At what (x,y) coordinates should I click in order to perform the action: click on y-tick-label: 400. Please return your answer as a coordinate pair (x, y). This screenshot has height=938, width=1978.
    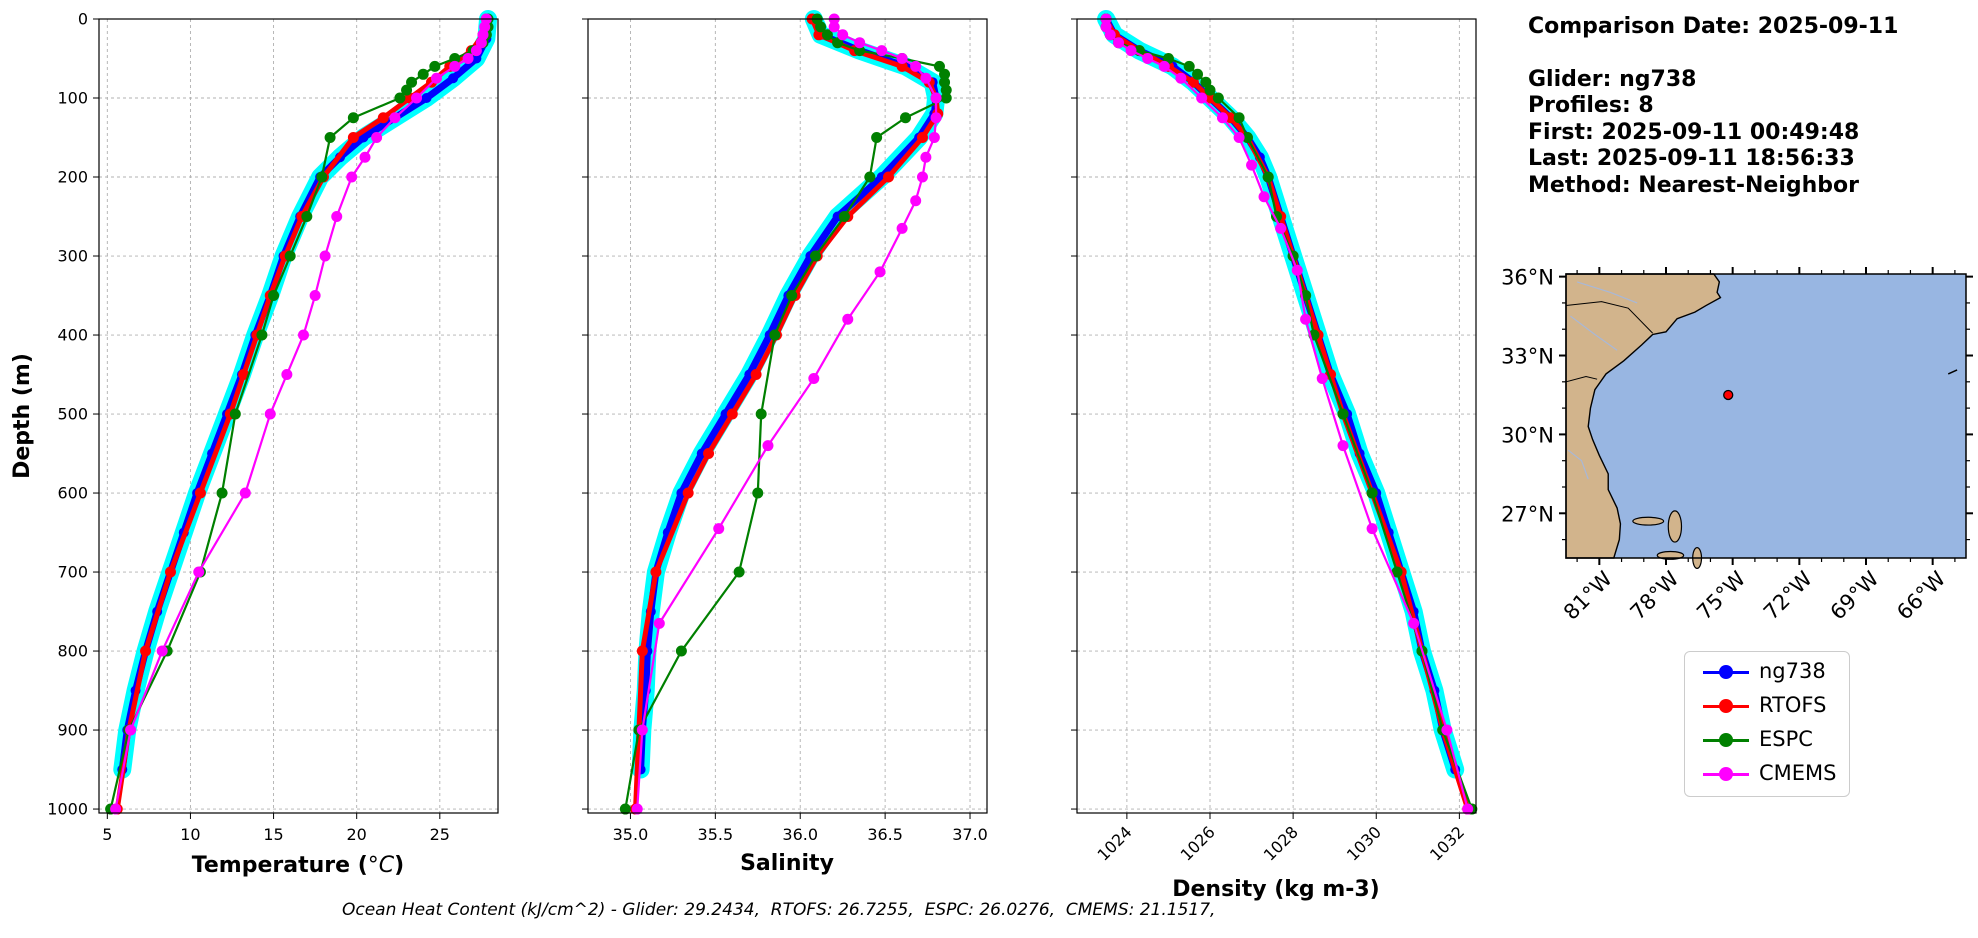
    Looking at the image, I should click on (72, 335).